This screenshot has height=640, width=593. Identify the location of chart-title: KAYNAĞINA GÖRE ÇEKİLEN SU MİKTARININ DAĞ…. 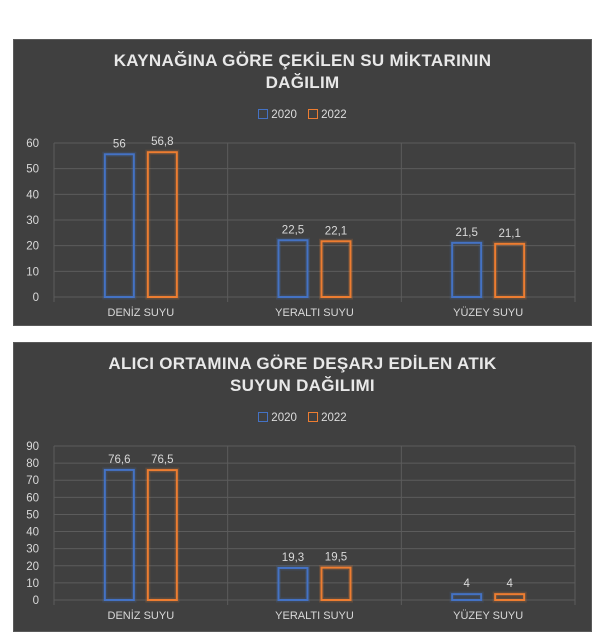
(302, 72).